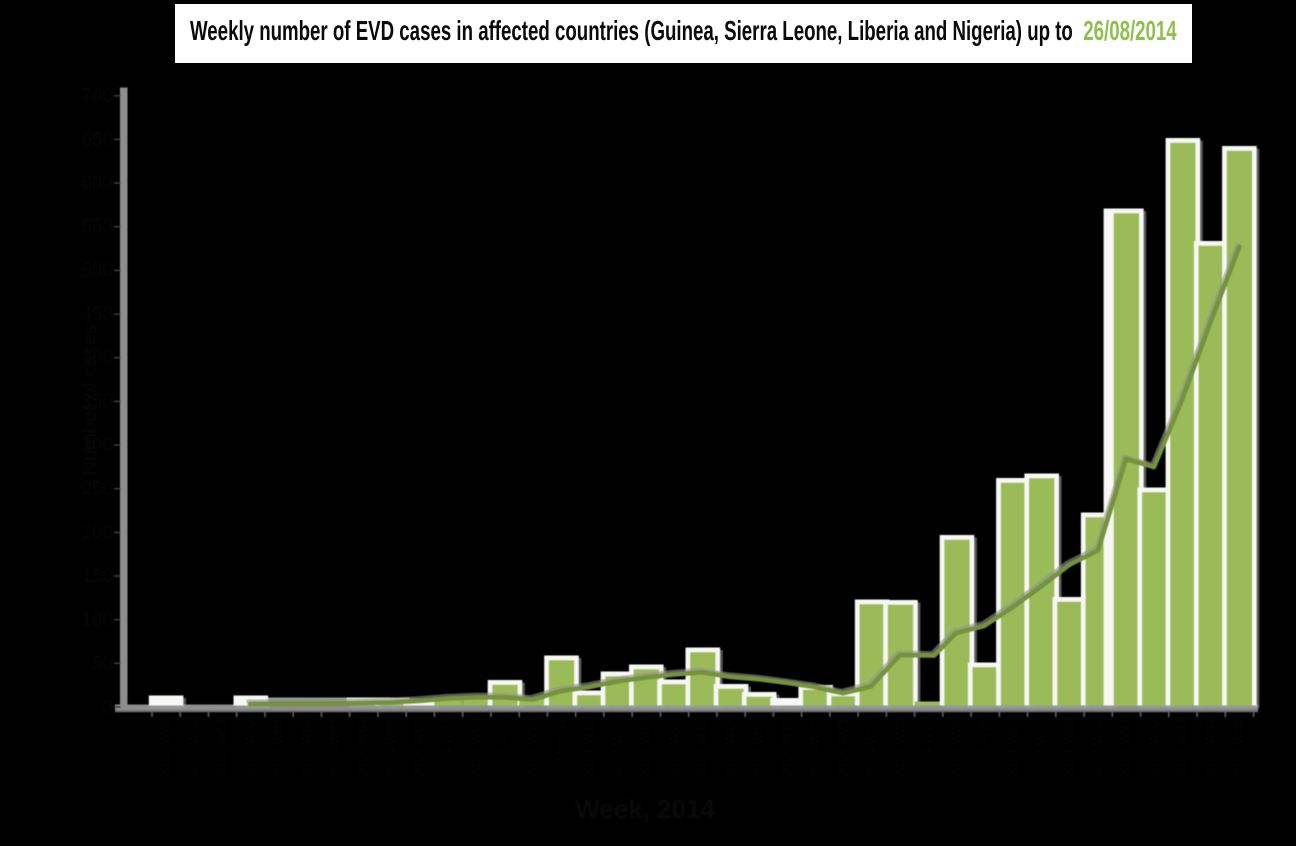 The height and width of the screenshot is (846, 1296). Describe the element at coordinates (475, 748) in the screenshot. I see `svg-text: 2014-W08` at that location.